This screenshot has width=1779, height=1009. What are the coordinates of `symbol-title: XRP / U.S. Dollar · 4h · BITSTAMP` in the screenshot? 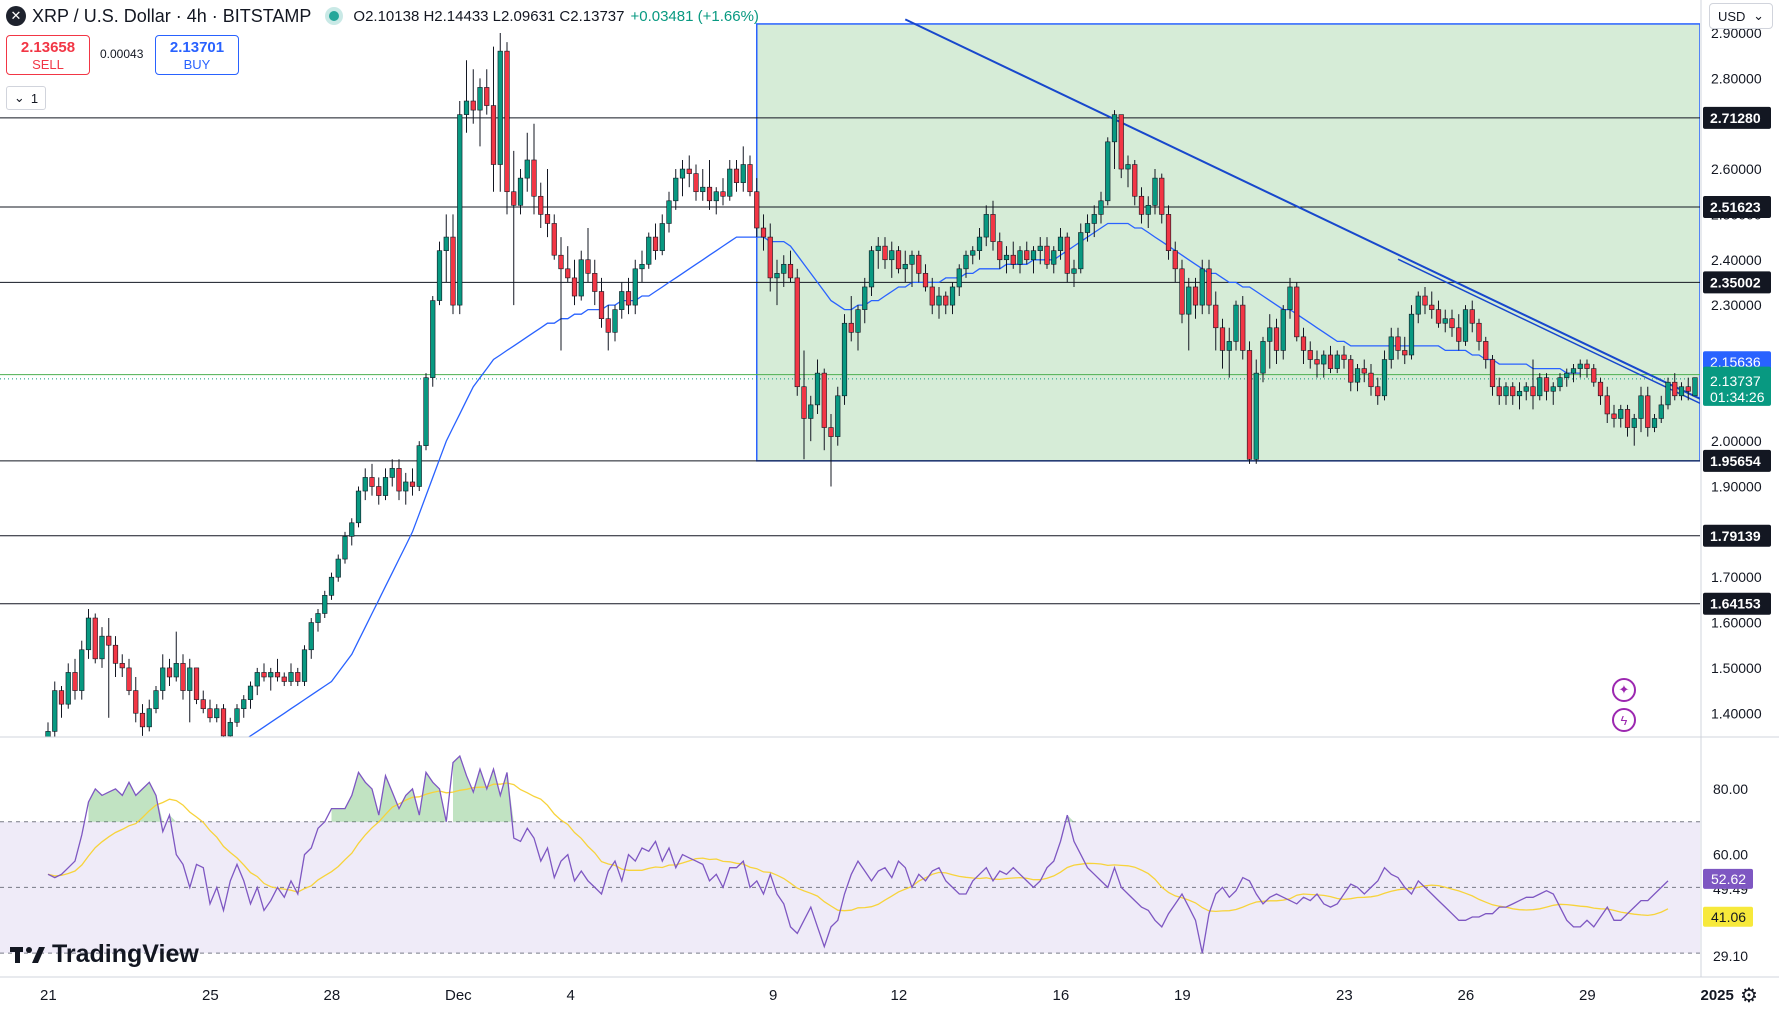 It's located at (172, 15).